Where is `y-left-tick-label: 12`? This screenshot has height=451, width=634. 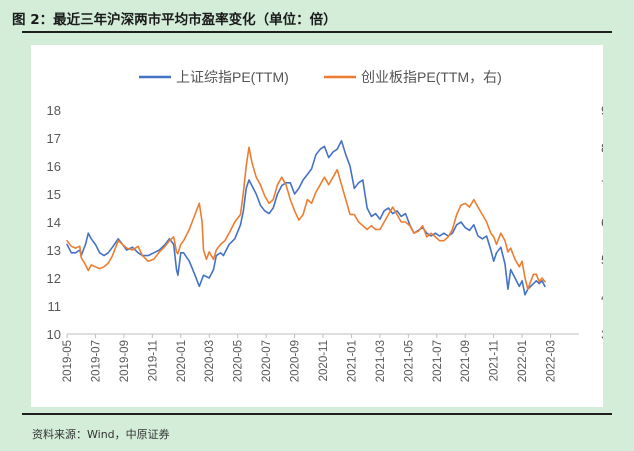 y-left-tick-label: 12 is located at coordinates (54, 278).